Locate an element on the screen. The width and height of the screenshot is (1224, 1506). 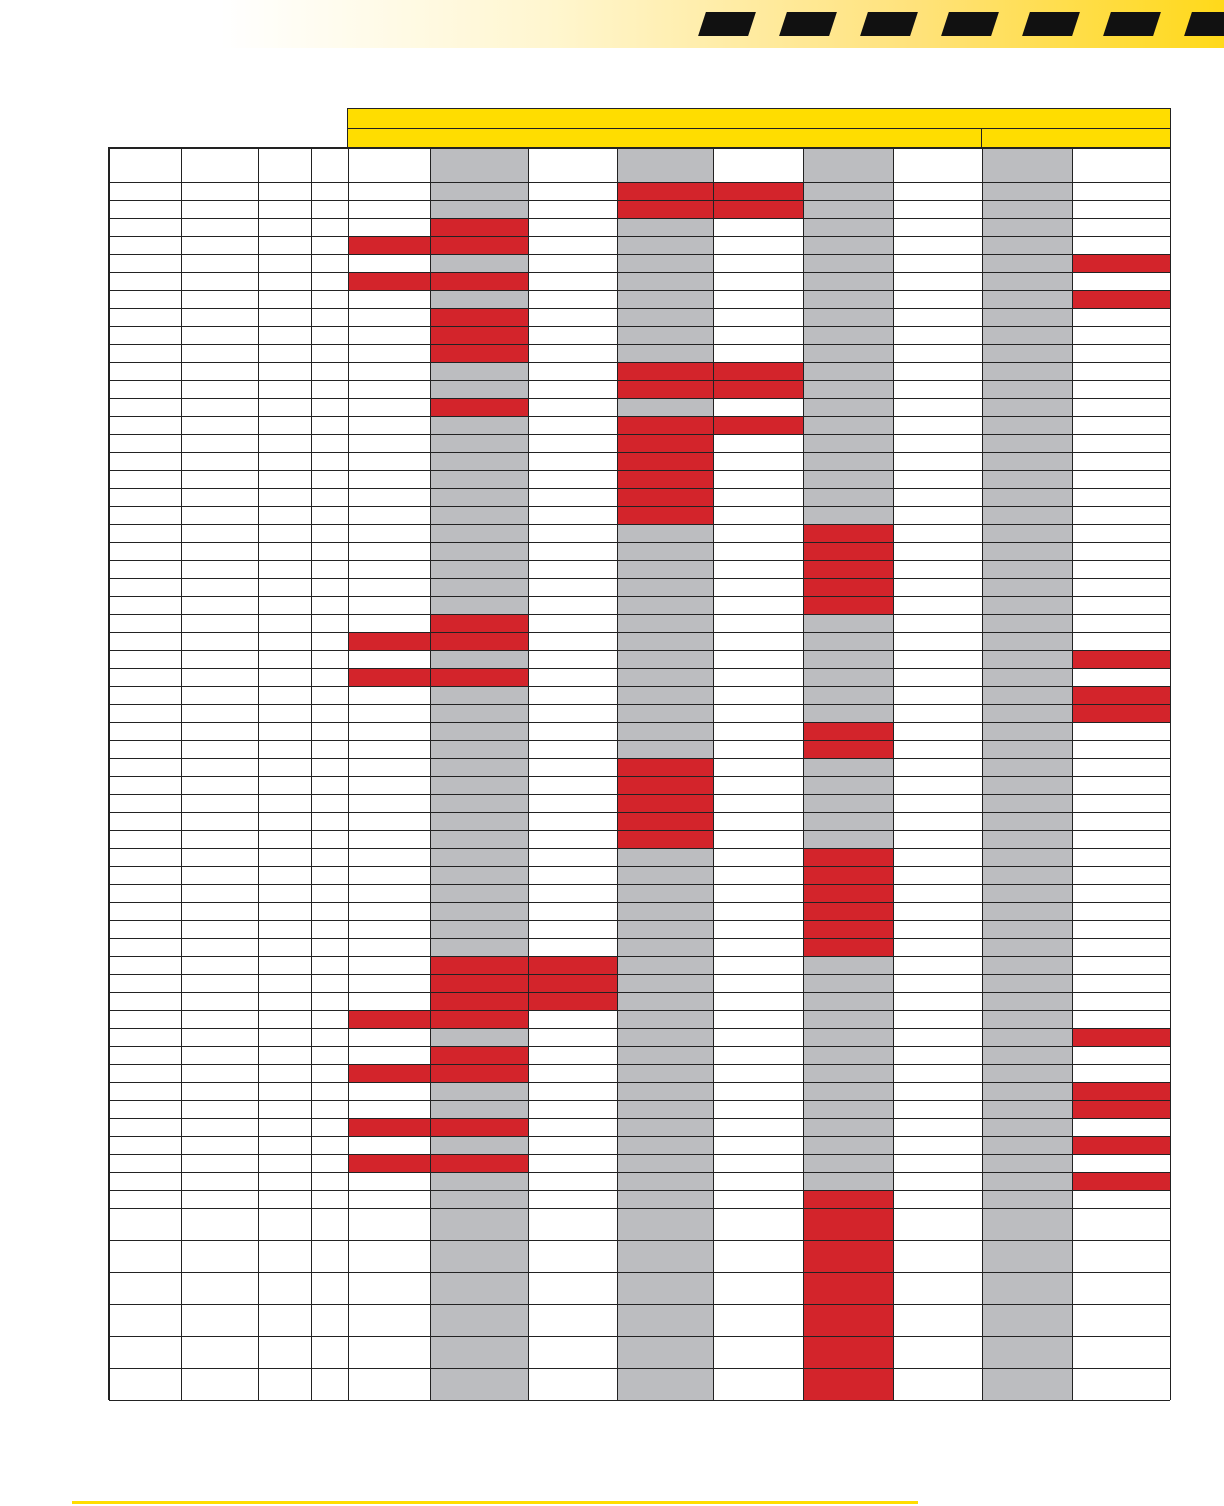
hazard-stripes is located at coordinates (957, 24).